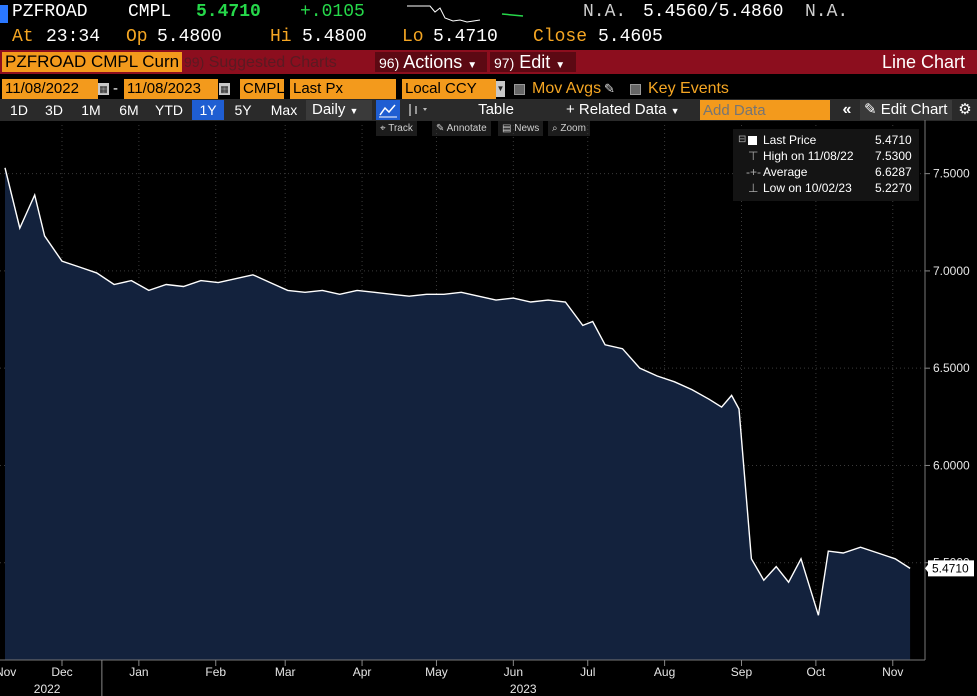 Image resolution: width=977 pixels, height=696 pixels. I want to click on security-field: PZFROAD CMPL Curn, so click(92, 62).